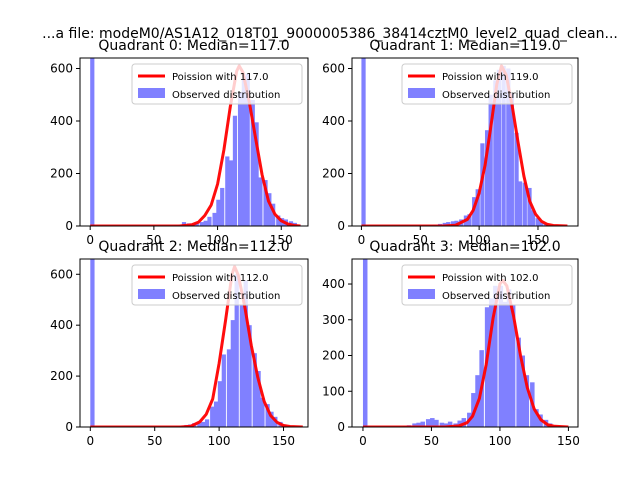 Image resolution: width=640 pixels, height=480 pixels. Describe the element at coordinates (464, 46) in the screenshot. I see `subplot-title: Quadrant 1: Median=119.0` at that location.